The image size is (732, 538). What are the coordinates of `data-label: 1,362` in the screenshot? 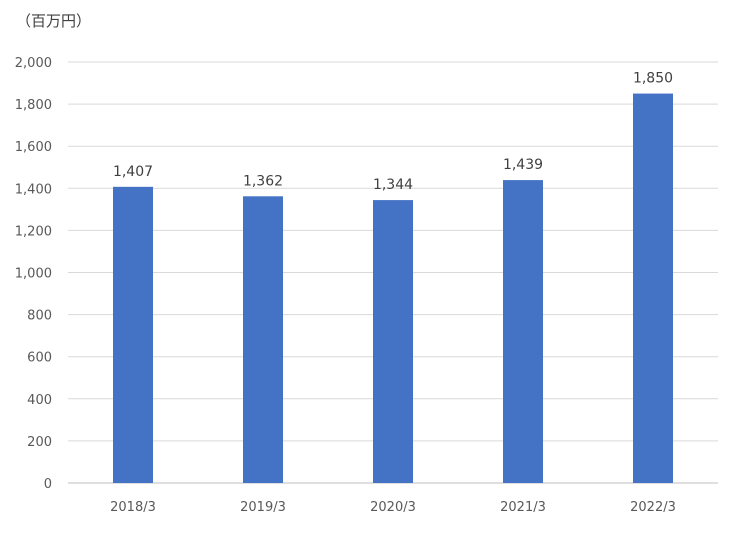 It's located at (263, 181).